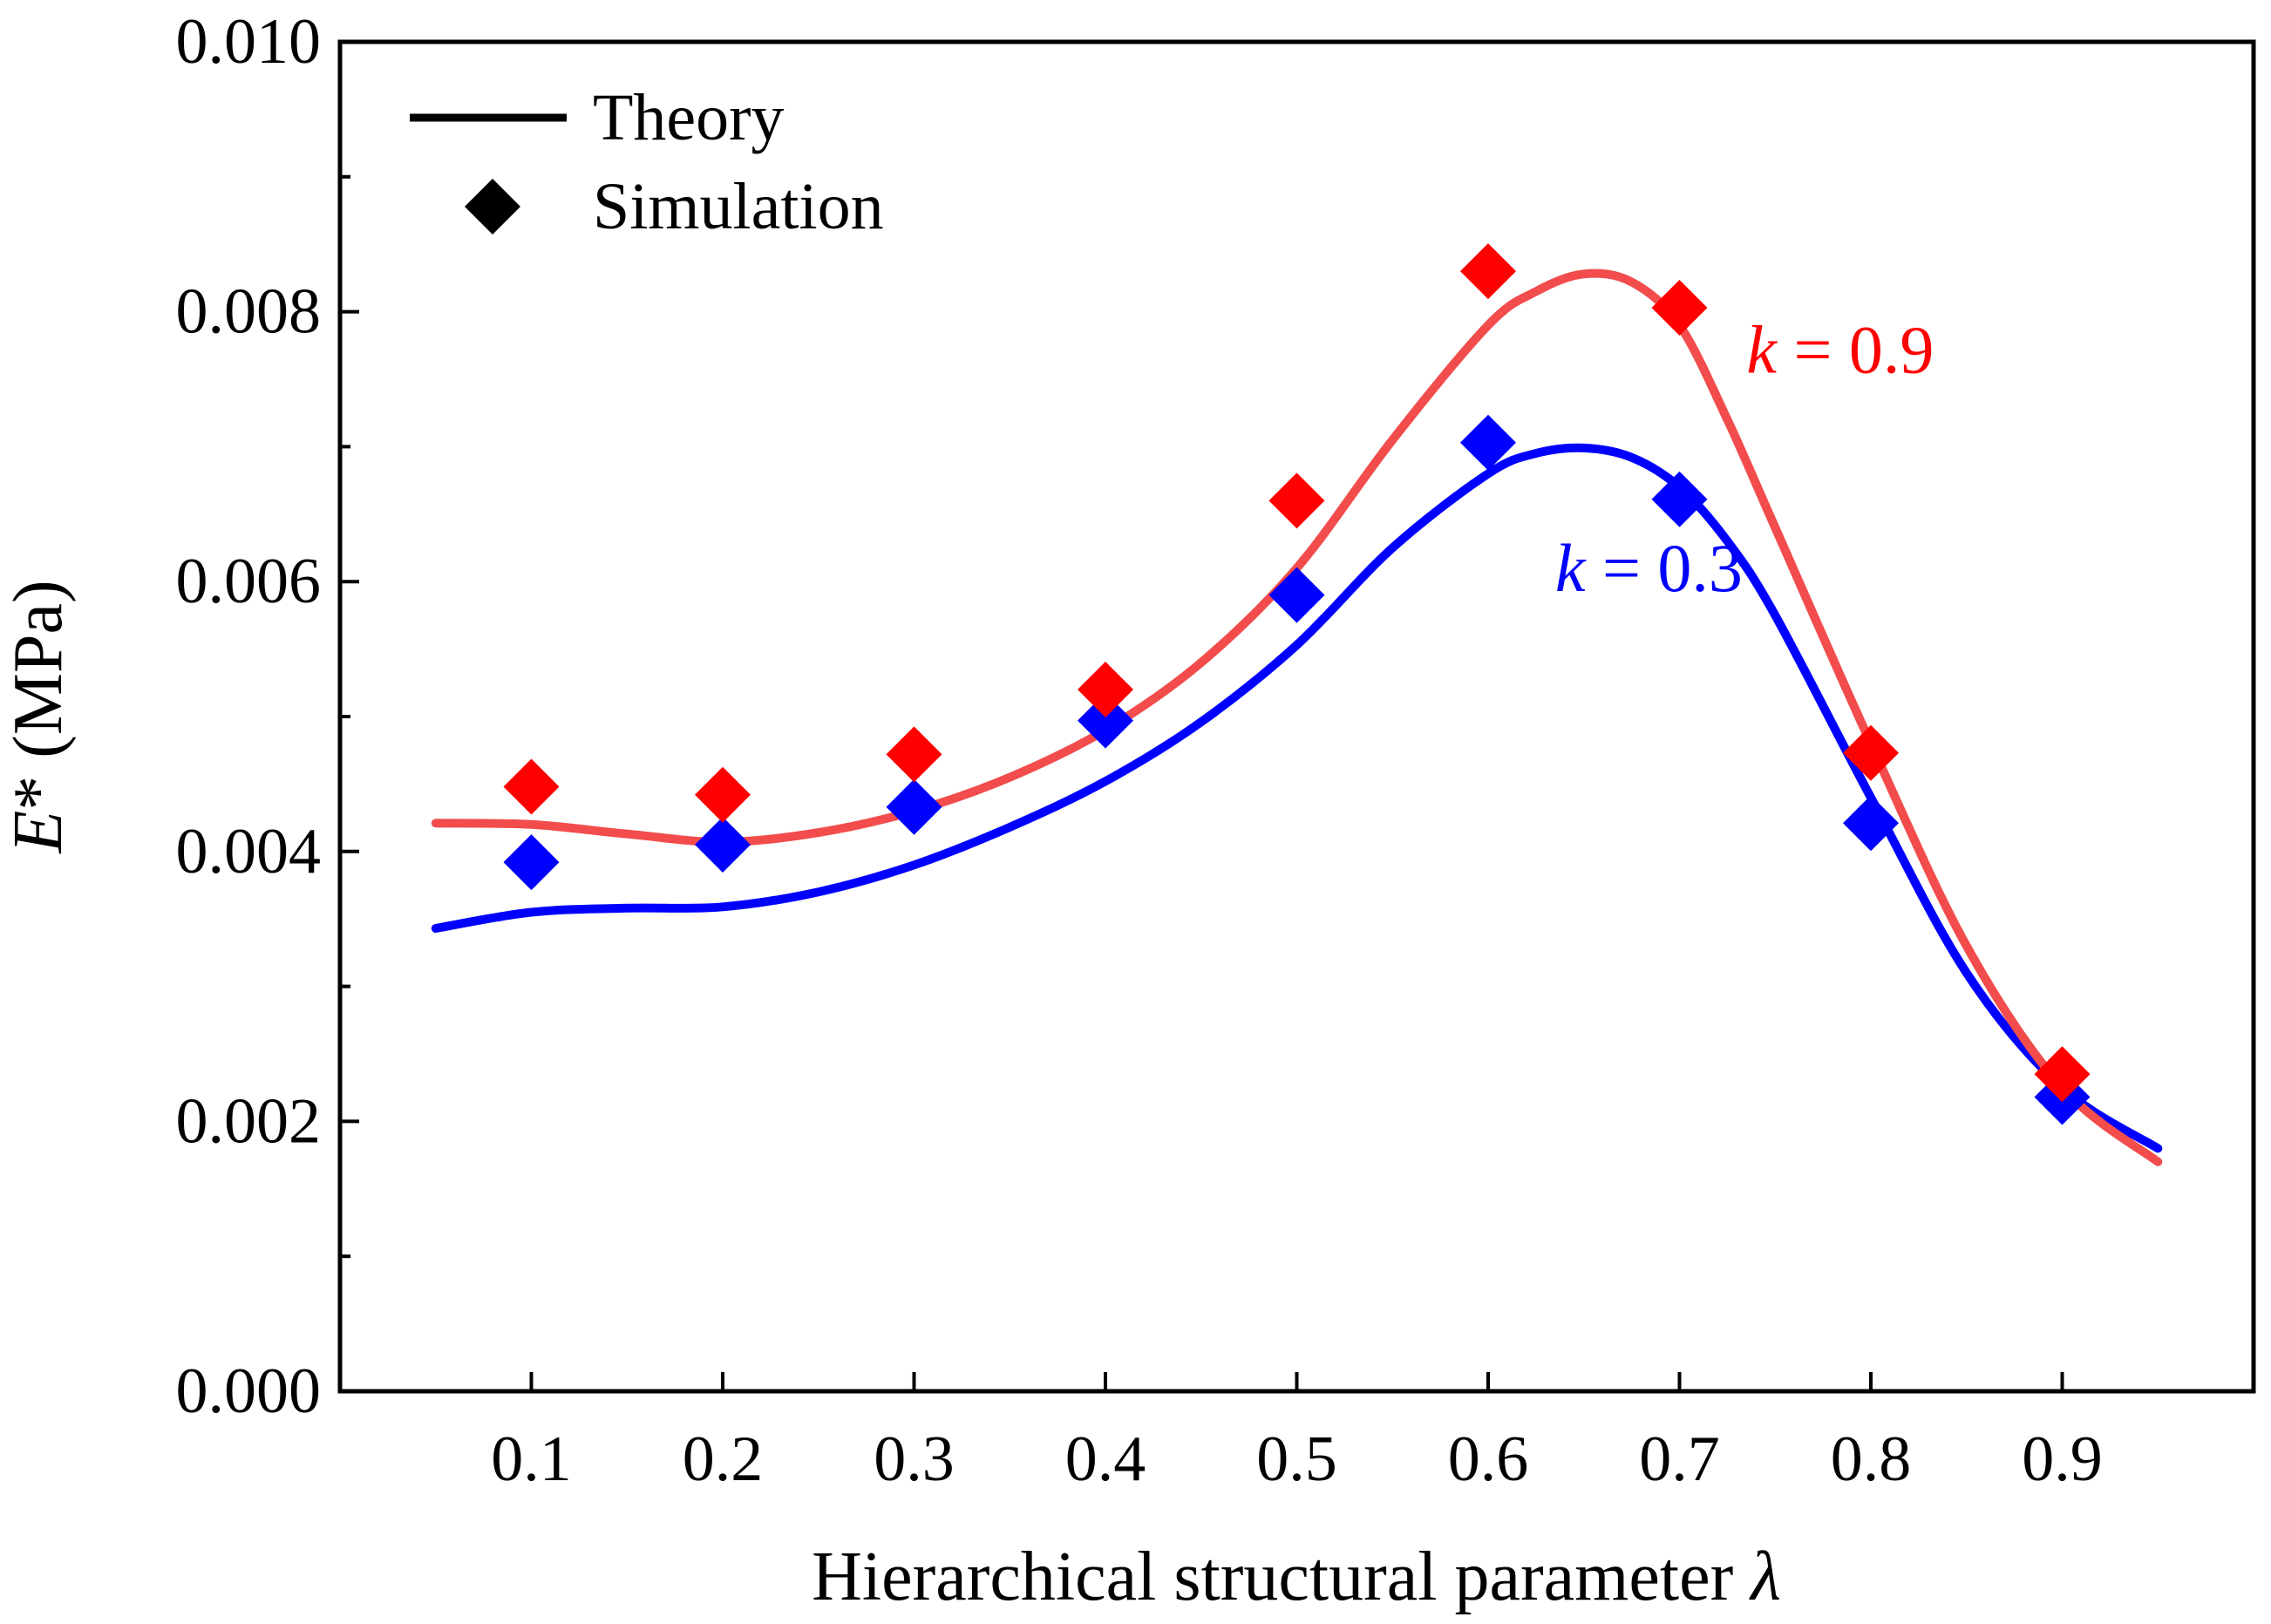  What do you see at coordinates (249, 581) in the screenshot?
I see `y-tick-label: 0.006` at bounding box center [249, 581].